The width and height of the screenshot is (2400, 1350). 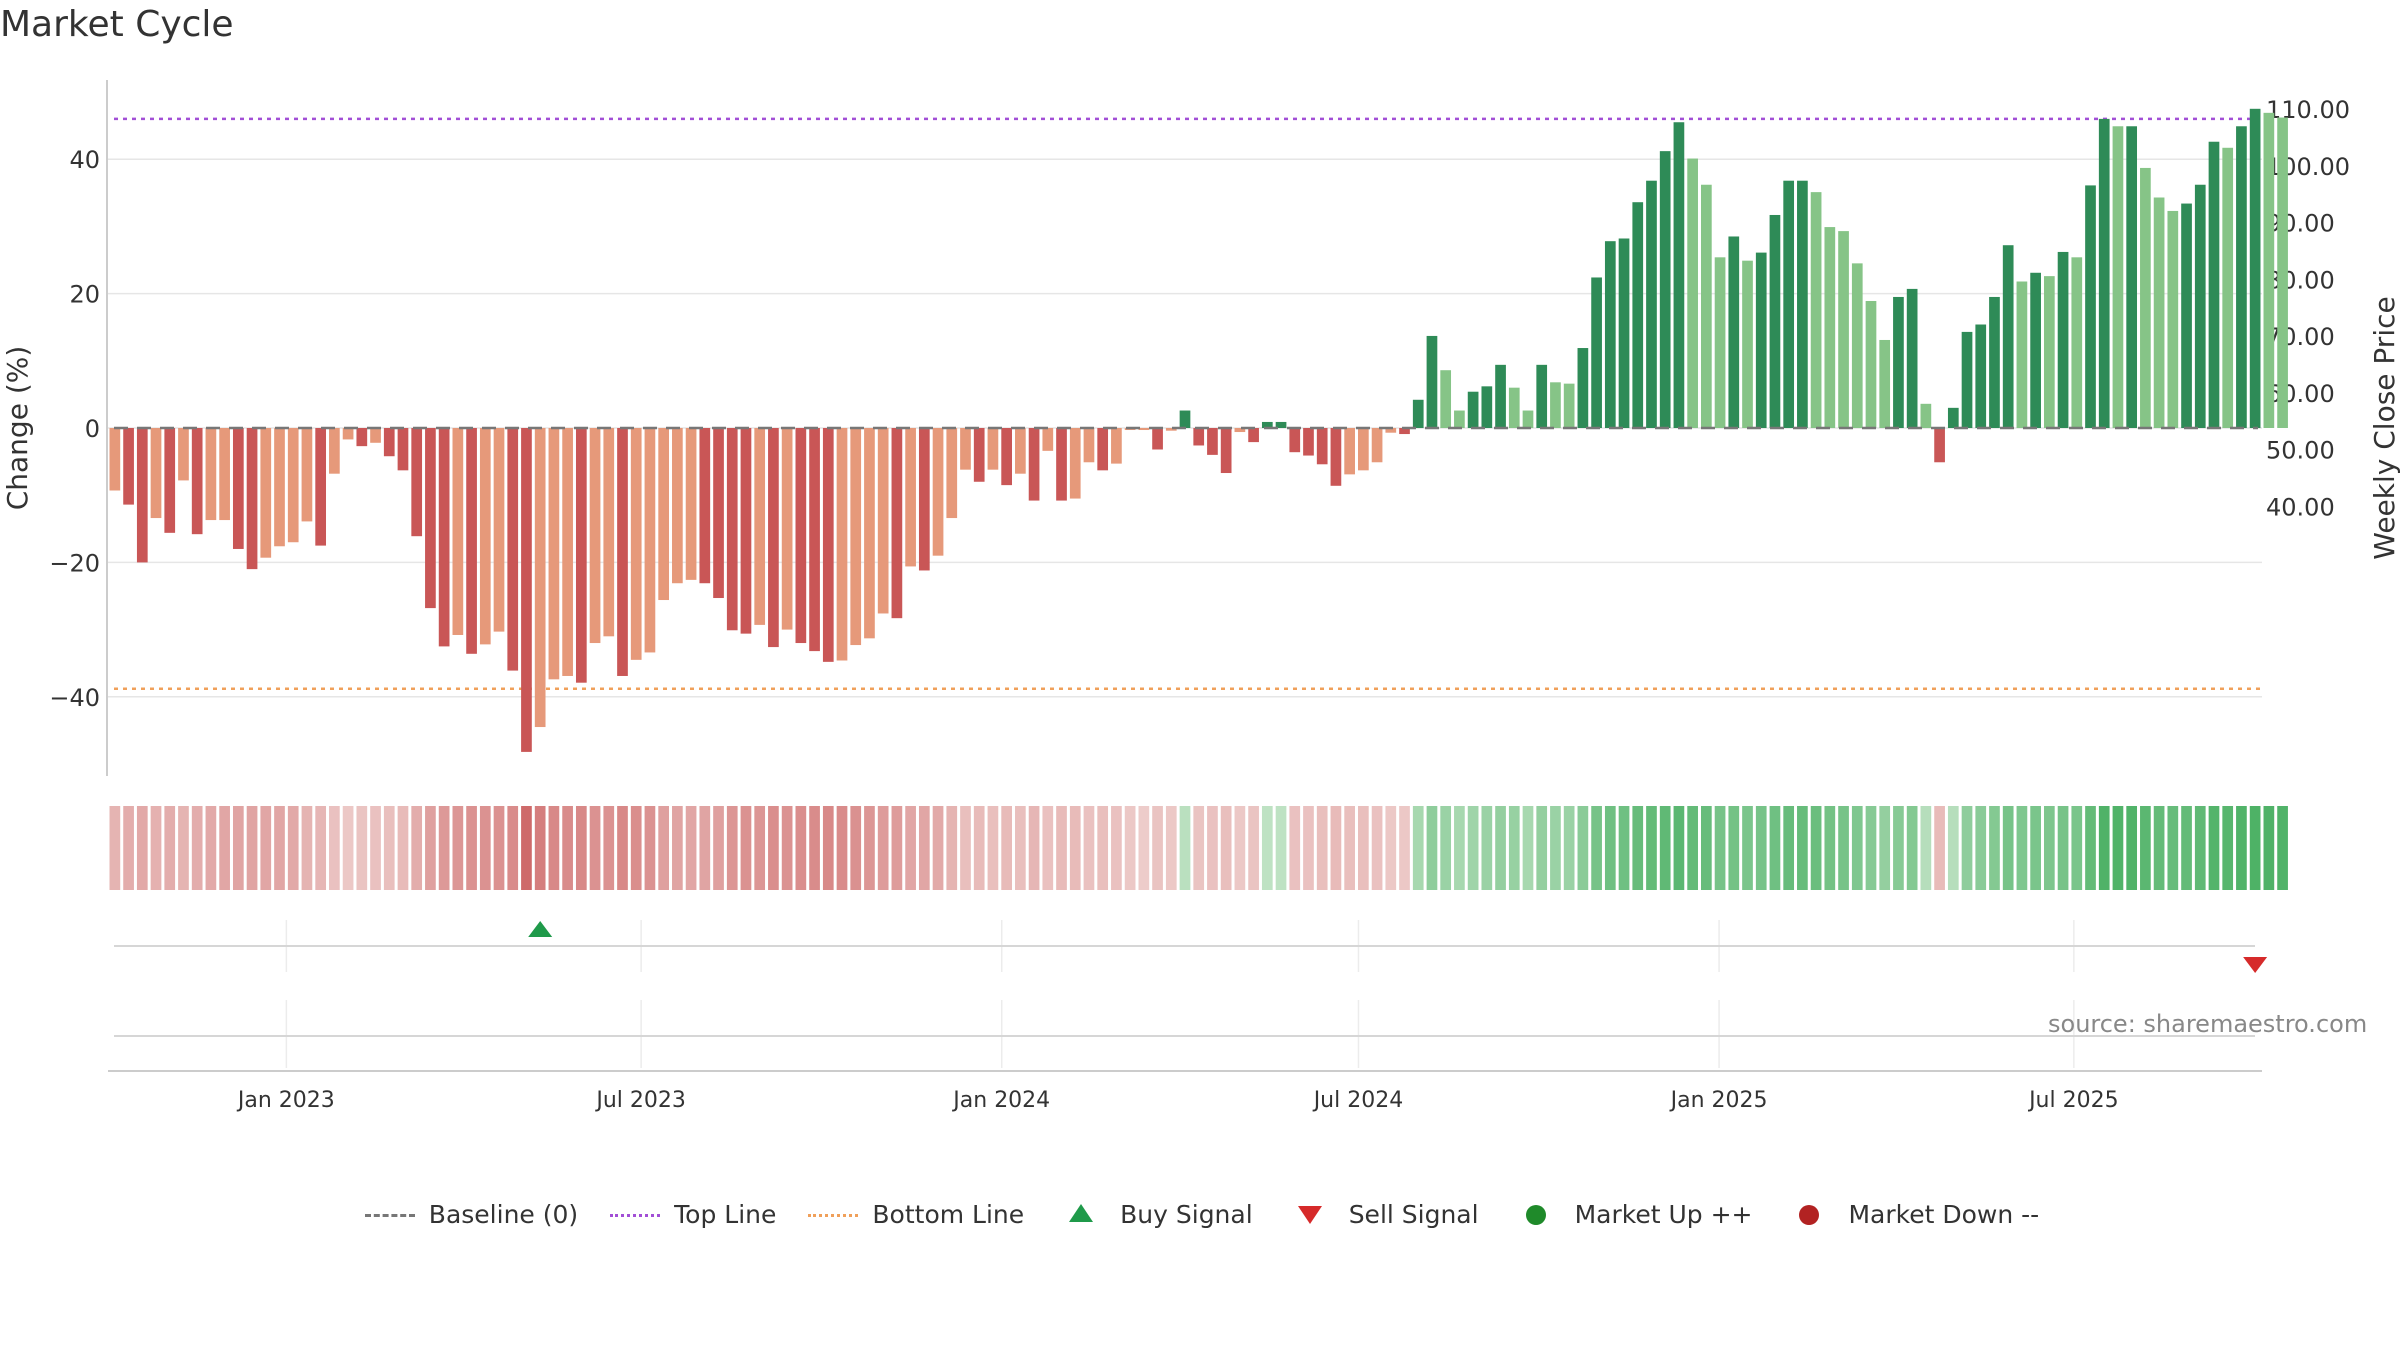 I want to click on baseline-line-icon, so click(x=390, y=1215).